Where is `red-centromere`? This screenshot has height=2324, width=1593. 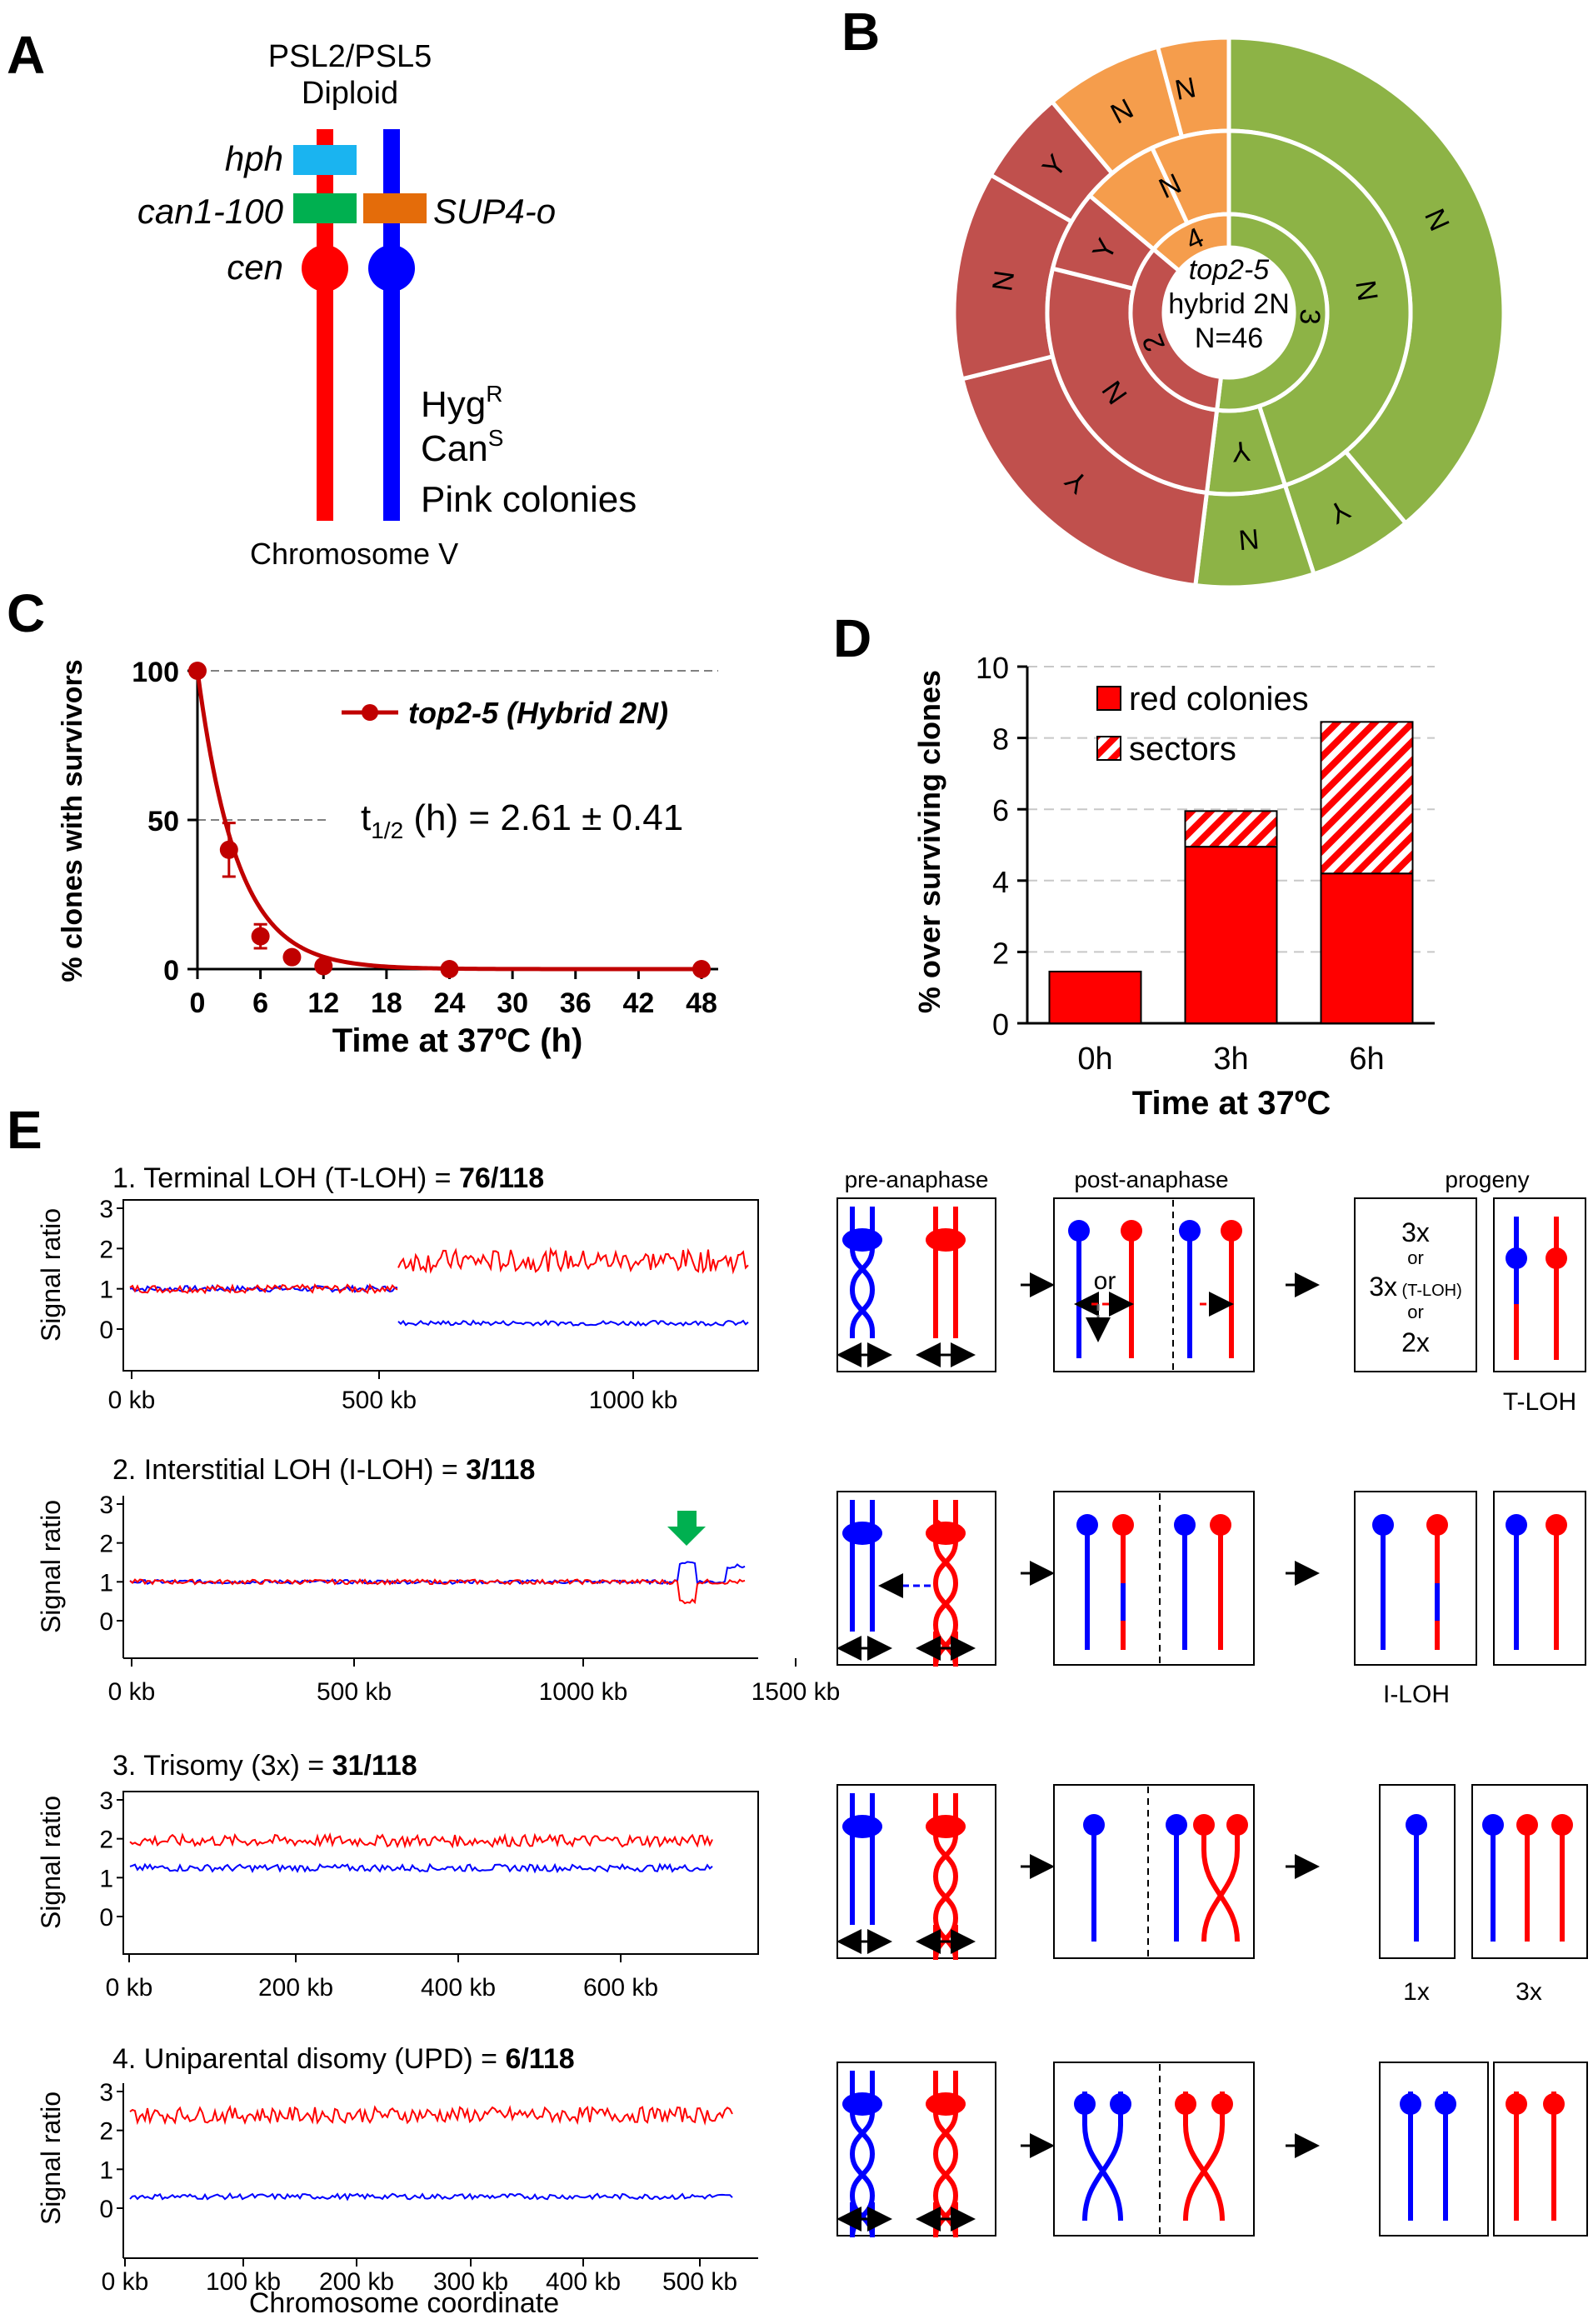
red-centromere is located at coordinates (325, 268).